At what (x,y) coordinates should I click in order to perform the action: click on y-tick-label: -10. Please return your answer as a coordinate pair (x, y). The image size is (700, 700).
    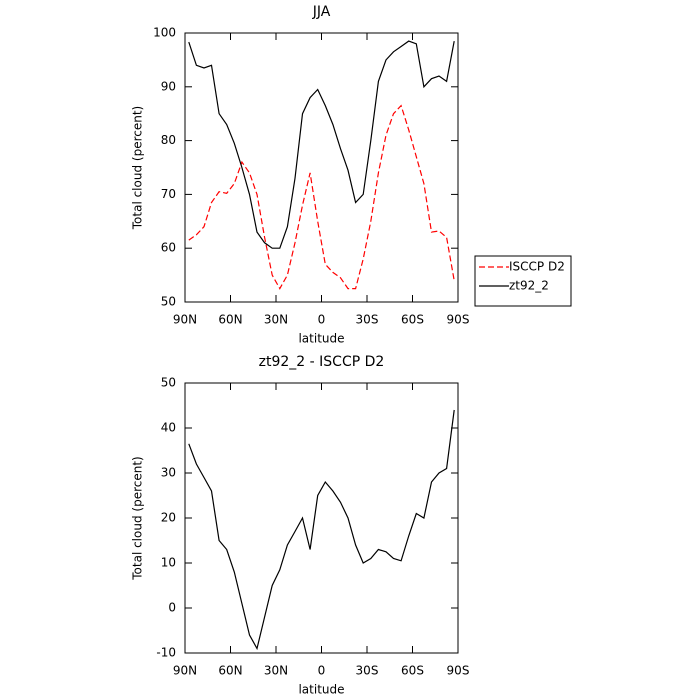
    Looking at the image, I should click on (166, 653).